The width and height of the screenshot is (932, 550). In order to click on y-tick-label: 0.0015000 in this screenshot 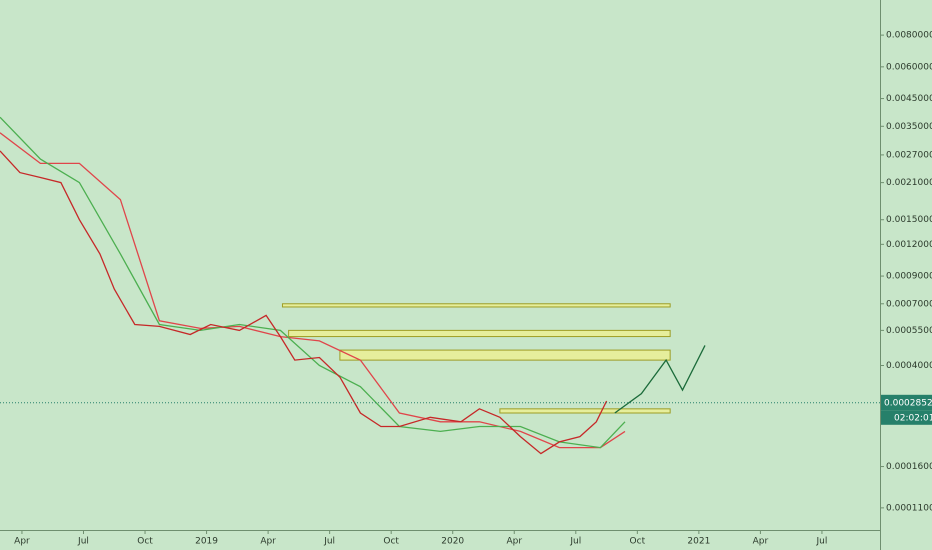, I will do `click(909, 220)`.